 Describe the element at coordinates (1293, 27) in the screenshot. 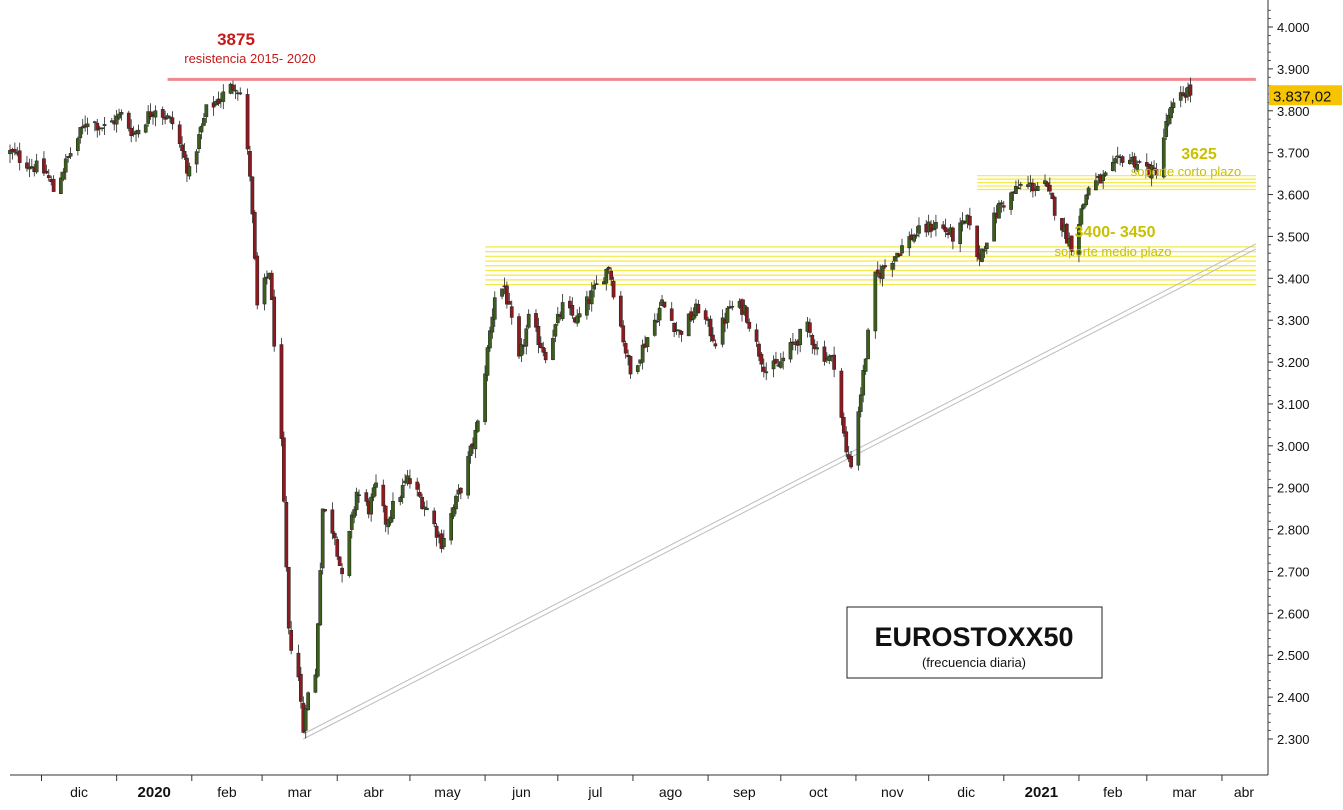

I see `y-tick-label: 4.000` at that location.